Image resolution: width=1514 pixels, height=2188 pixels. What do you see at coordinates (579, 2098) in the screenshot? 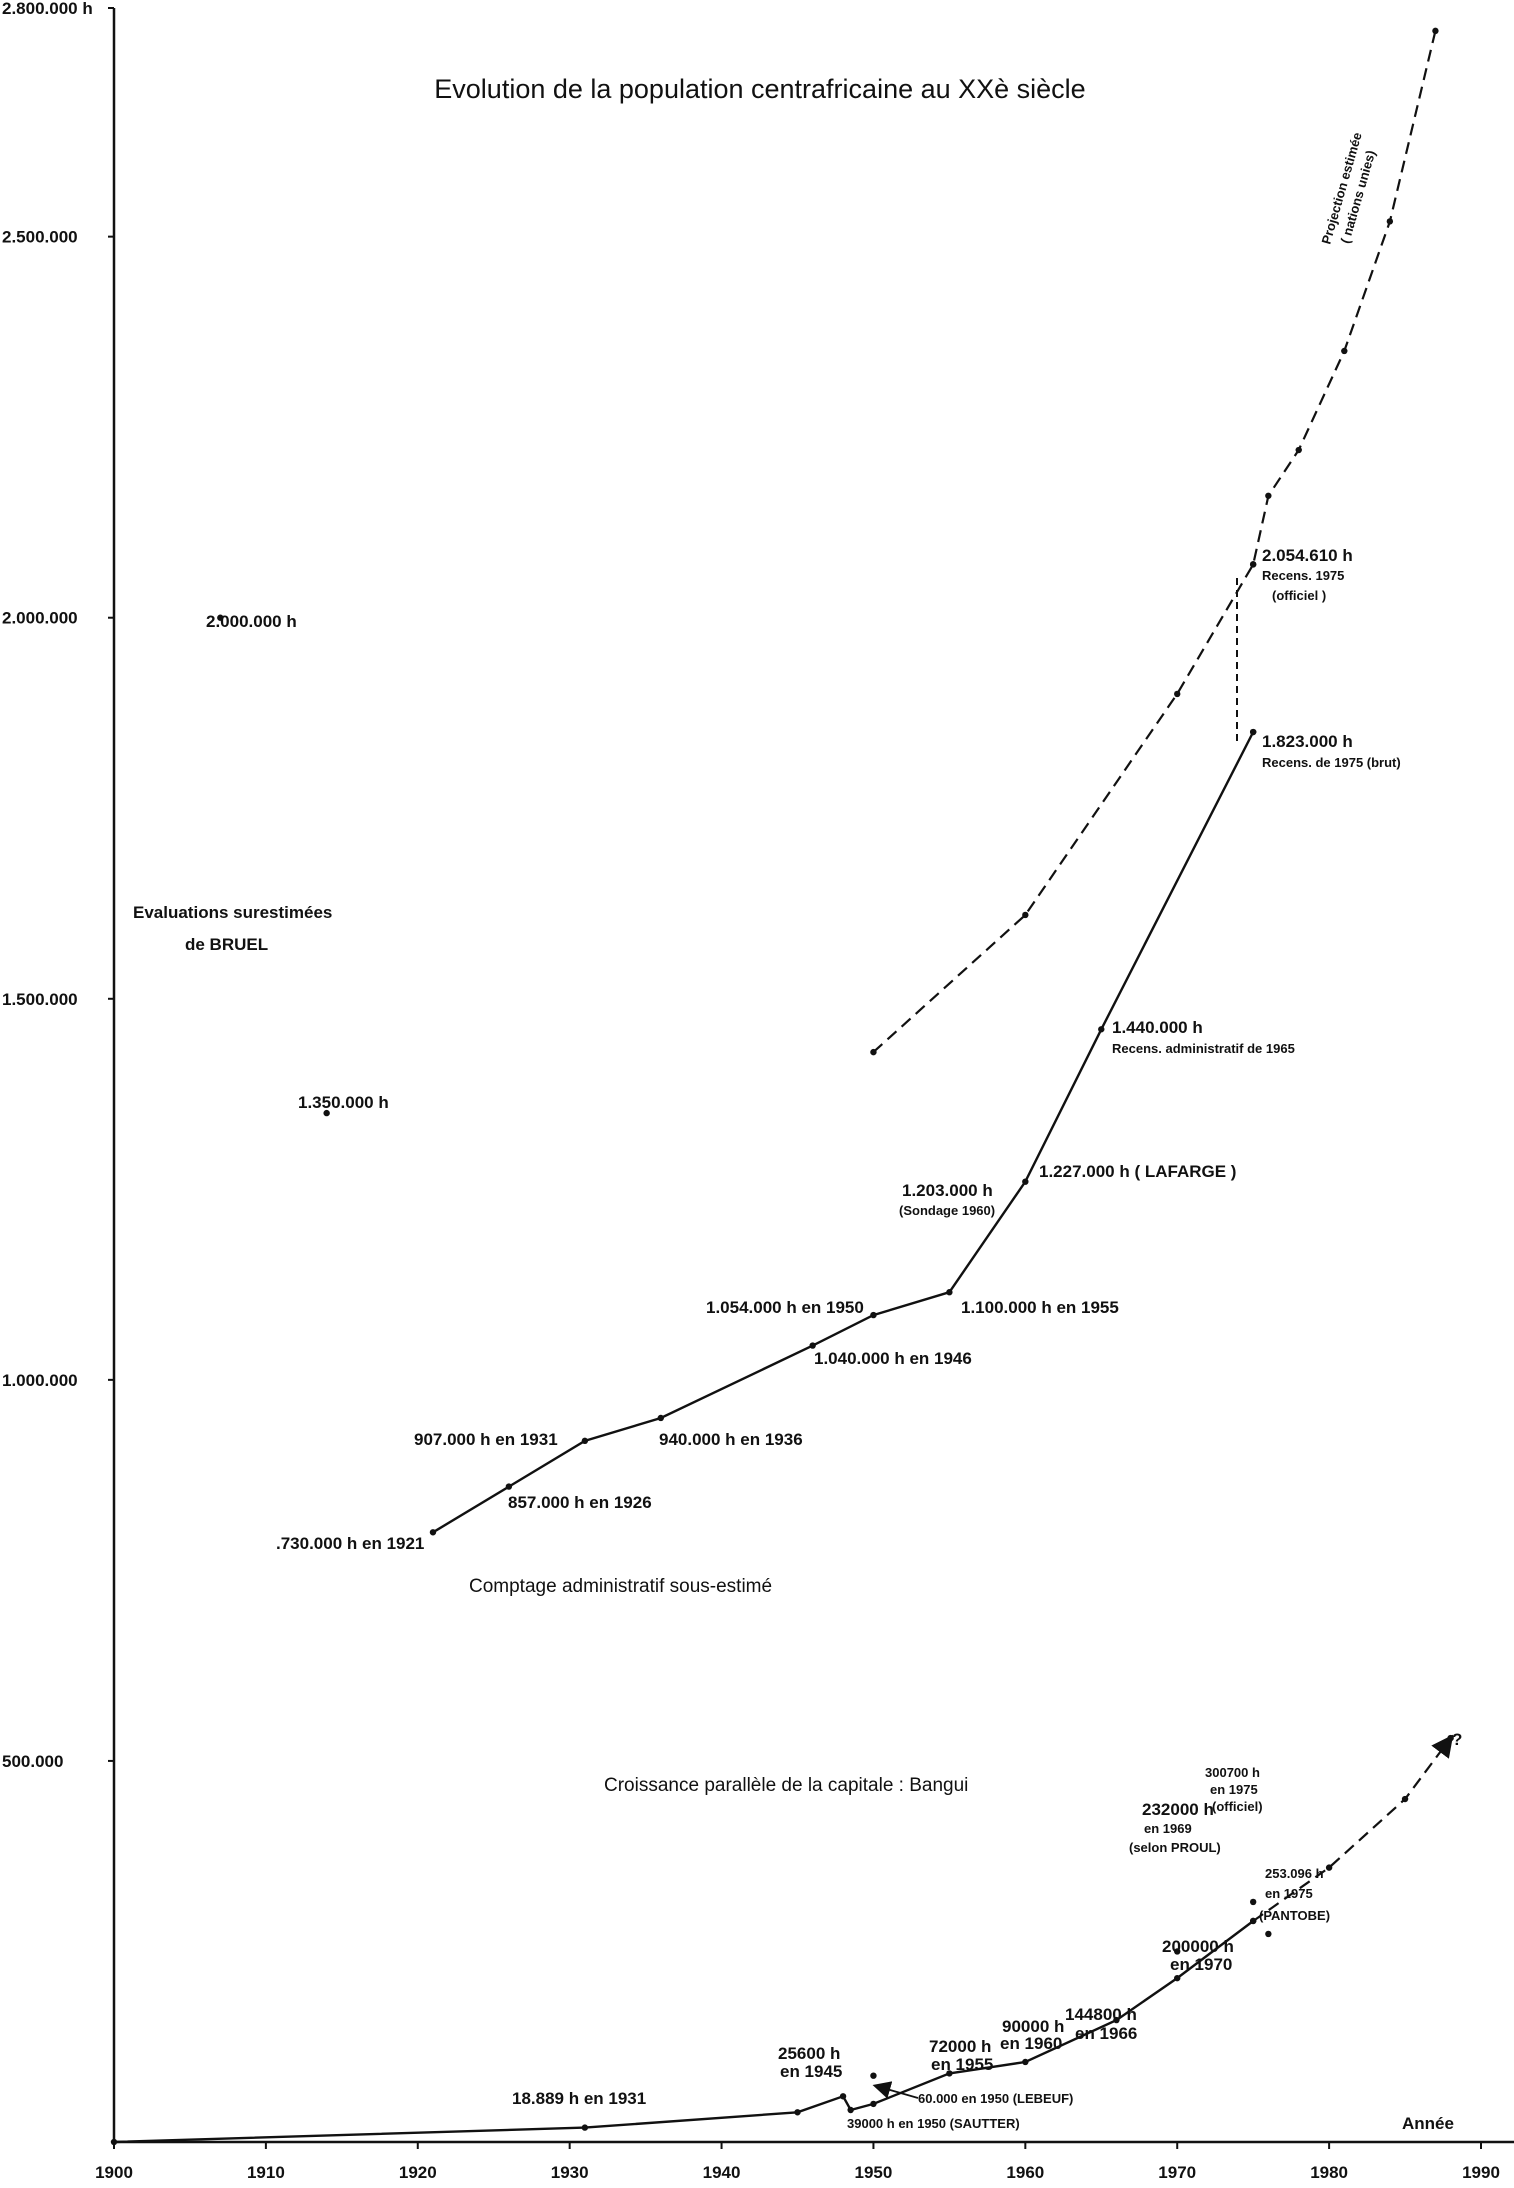
I see `label-b18889: 18.889 h en 1931` at bounding box center [579, 2098].